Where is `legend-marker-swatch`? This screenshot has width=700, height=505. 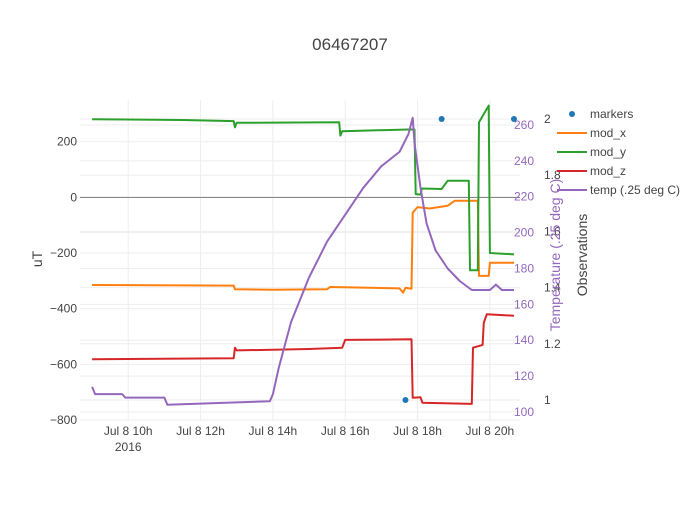
legend-marker-swatch is located at coordinates (572, 114).